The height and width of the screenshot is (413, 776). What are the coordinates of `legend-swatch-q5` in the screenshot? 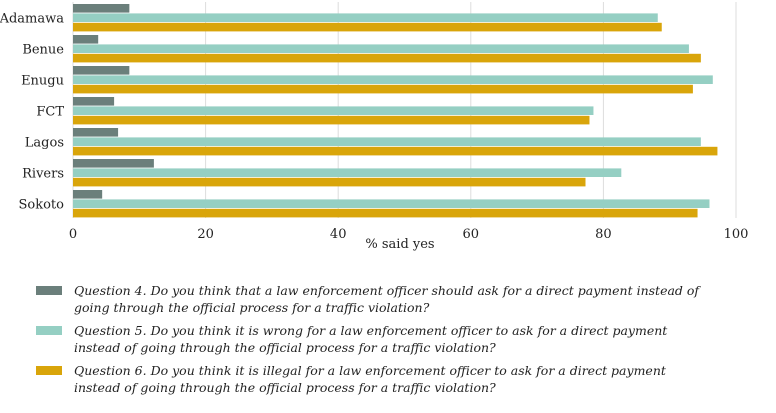 It's located at (49, 330).